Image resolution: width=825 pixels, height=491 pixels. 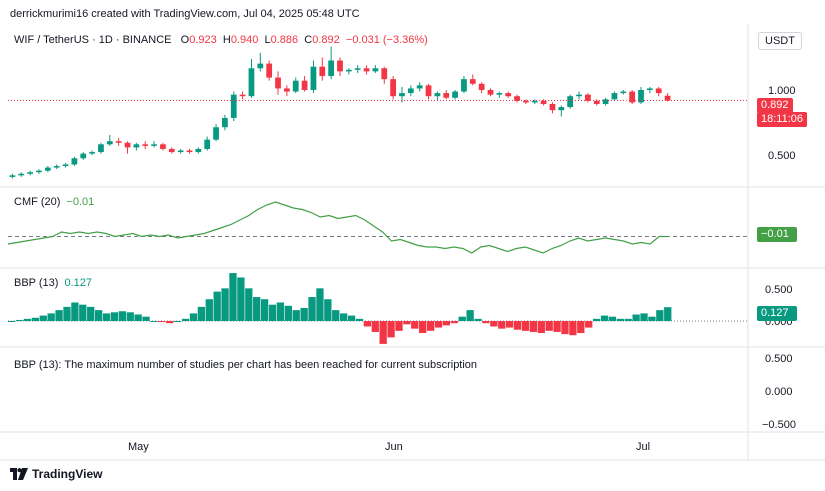 I want to click on bbp-label: BBP (13), so click(x=36, y=283).